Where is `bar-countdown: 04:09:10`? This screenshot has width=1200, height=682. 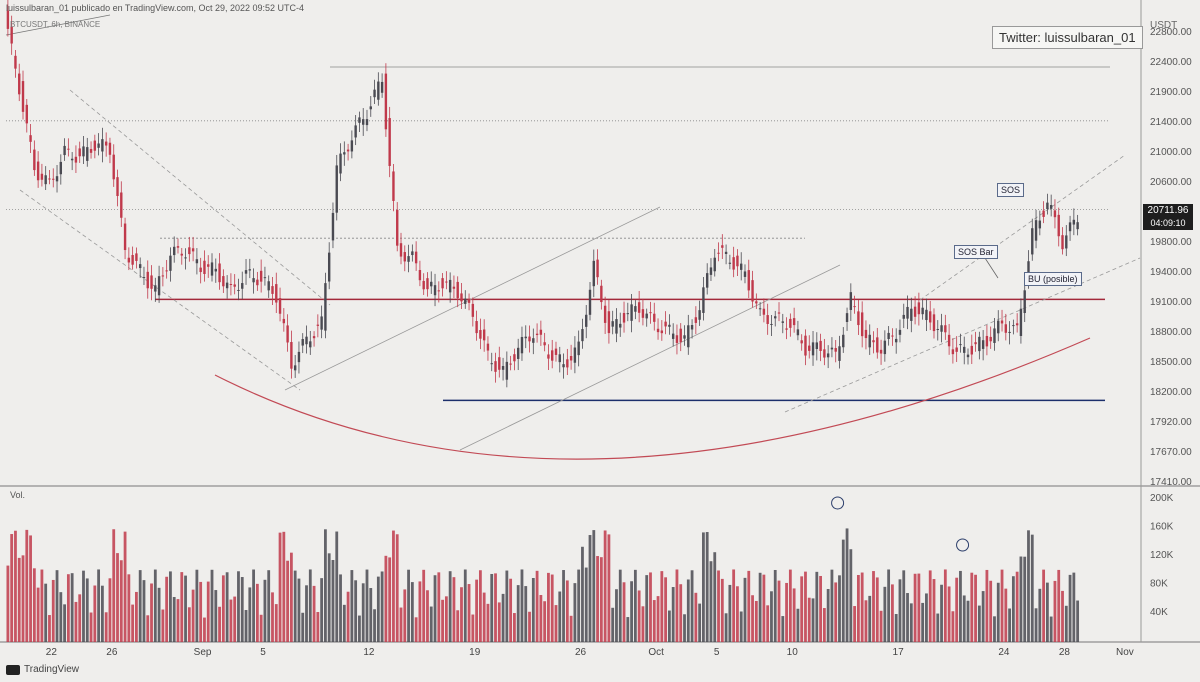
bar-countdown: 04:09:10 is located at coordinates (1168, 223).